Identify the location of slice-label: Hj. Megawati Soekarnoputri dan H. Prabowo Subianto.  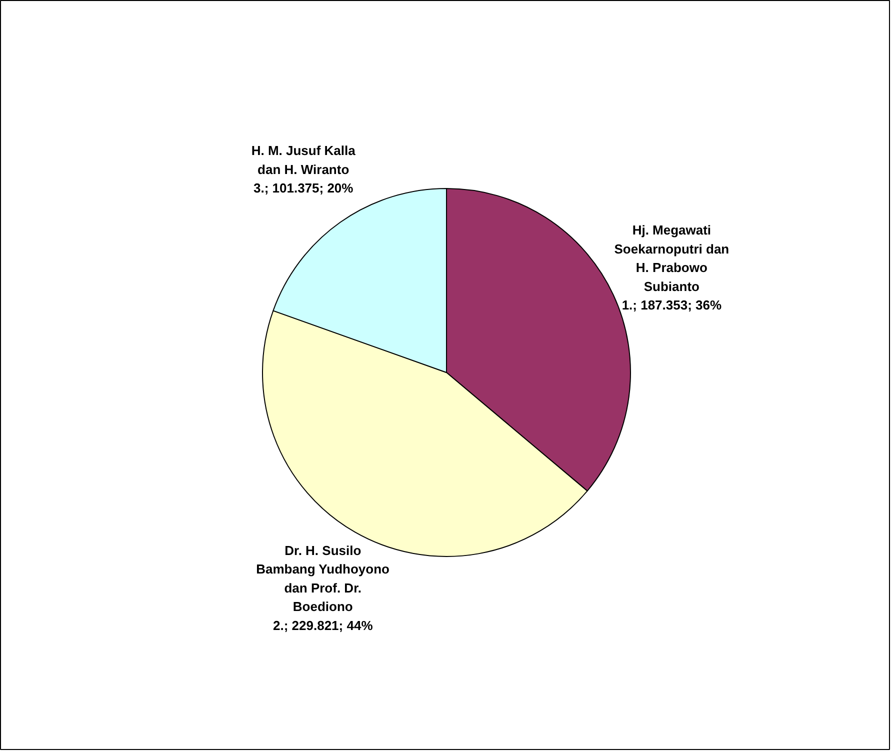
(672, 258).